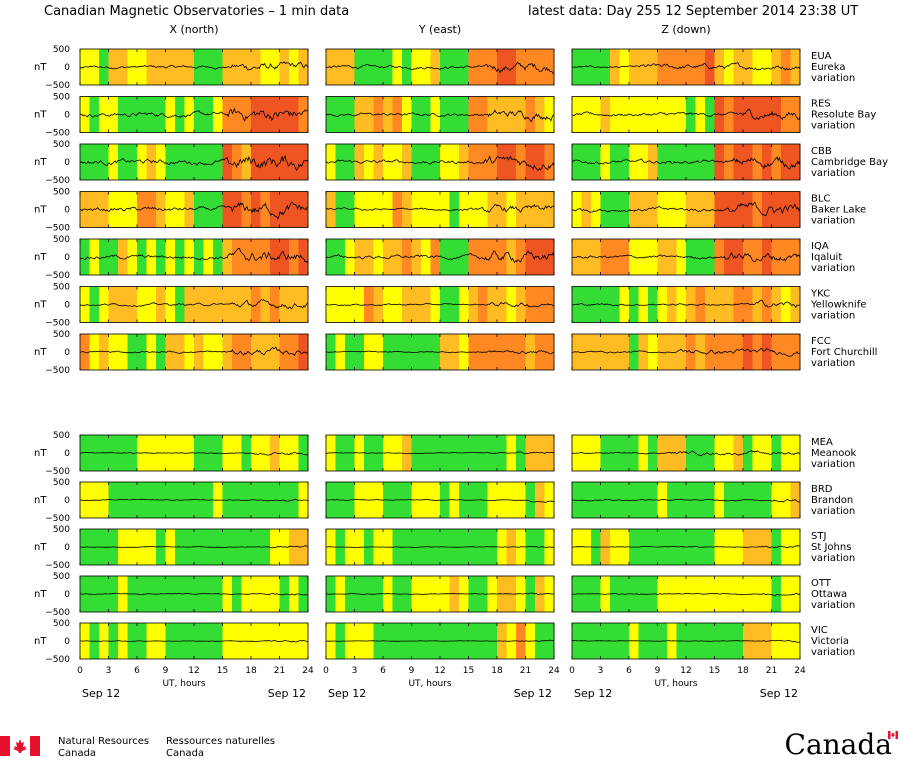  Describe the element at coordinates (685, 29) in the screenshot. I see `column-title-2: Z (down)` at that location.